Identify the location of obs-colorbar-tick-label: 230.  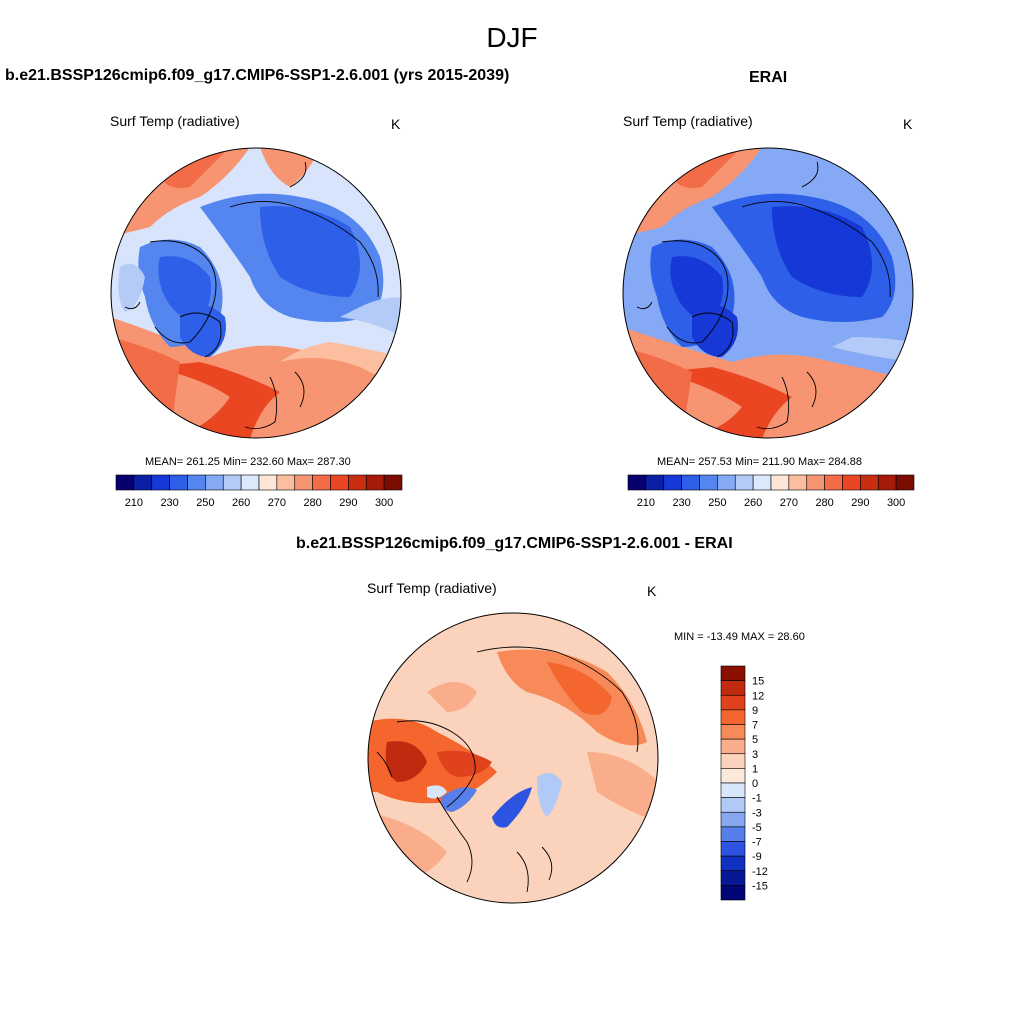
(681, 503).